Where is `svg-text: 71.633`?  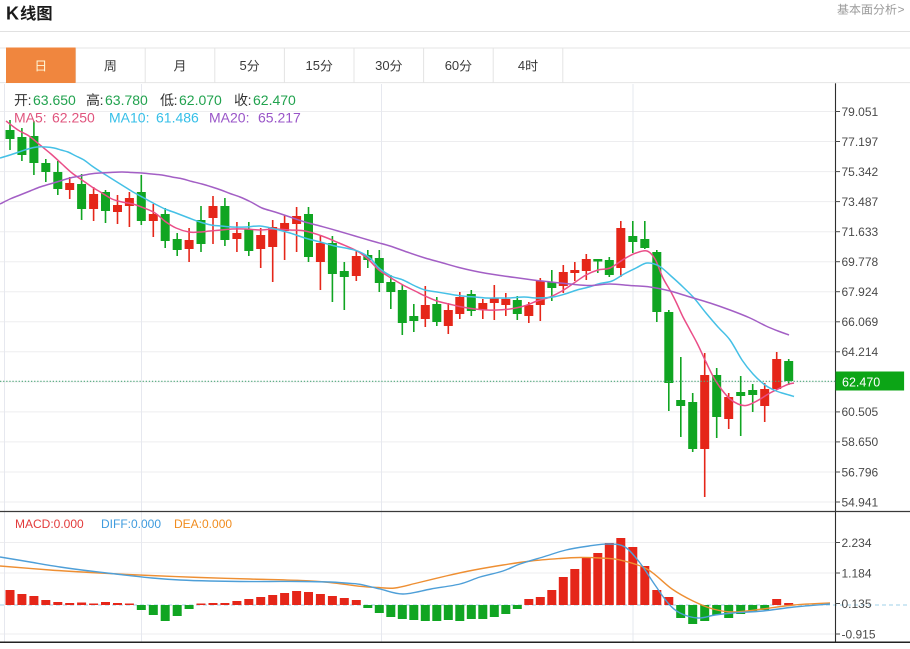 svg-text: 71.633 is located at coordinates (860, 232).